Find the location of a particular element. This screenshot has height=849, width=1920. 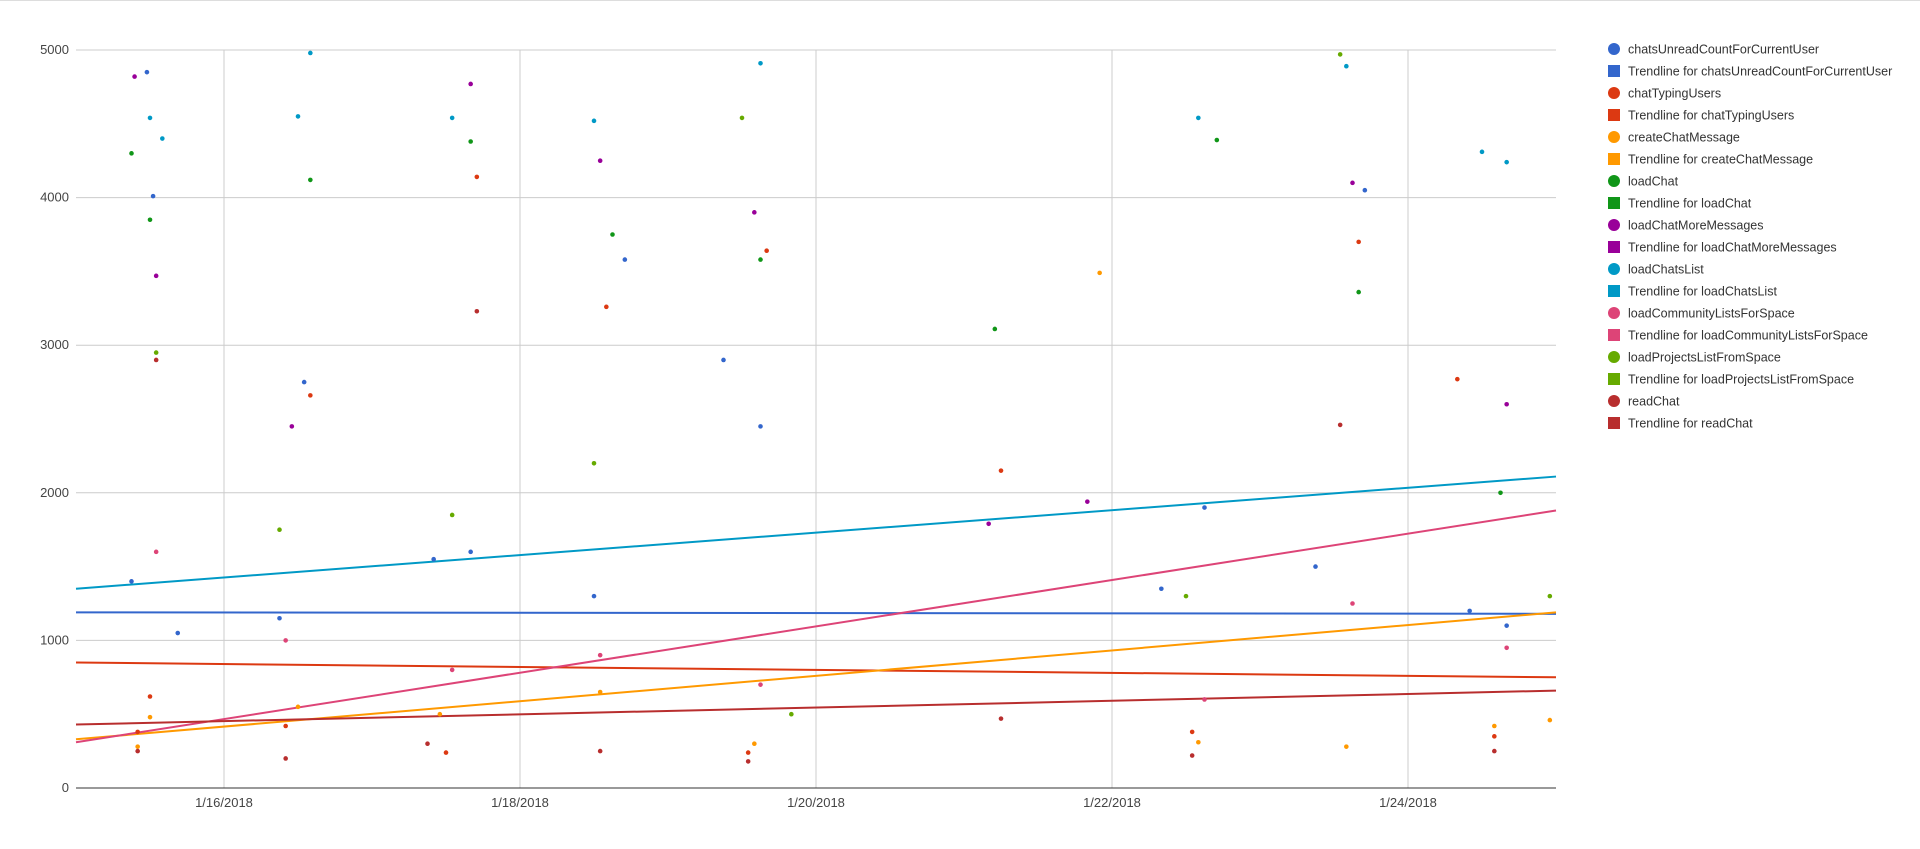

legend-item: loadChat is located at coordinates (1643, 182).